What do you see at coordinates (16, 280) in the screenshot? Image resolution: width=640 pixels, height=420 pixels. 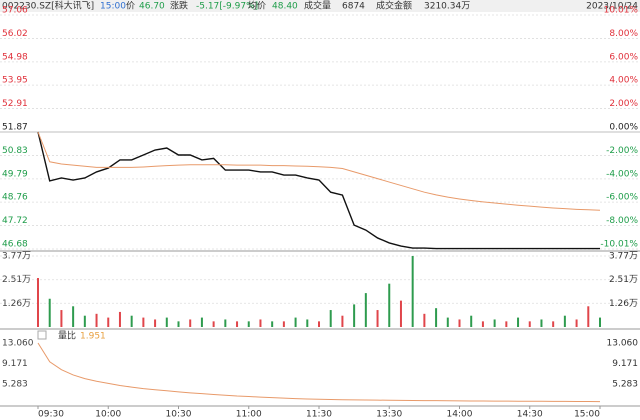 I see `y-tick-label: 2.51万` at bounding box center [16, 280].